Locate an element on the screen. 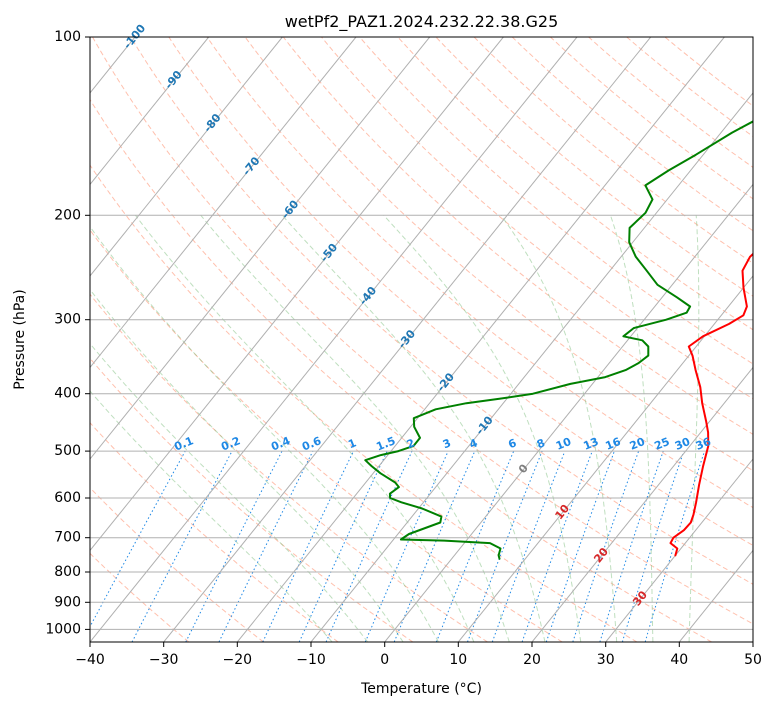 The image size is (775, 712). x-tick-label: 40 is located at coordinates (679, 660).